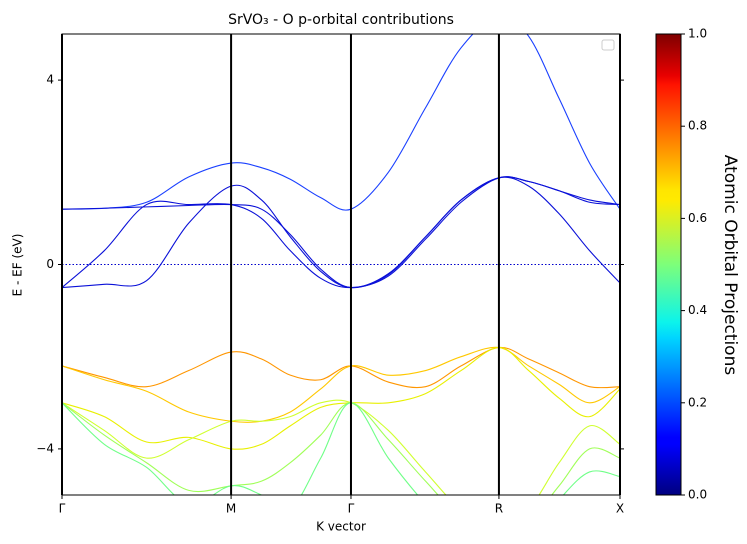 Image resolution: width=747 pixels, height=544 pixels. Describe the element at coordinates (45, 448) in the screenshot. I see `y-tick-label: −4` at that location.